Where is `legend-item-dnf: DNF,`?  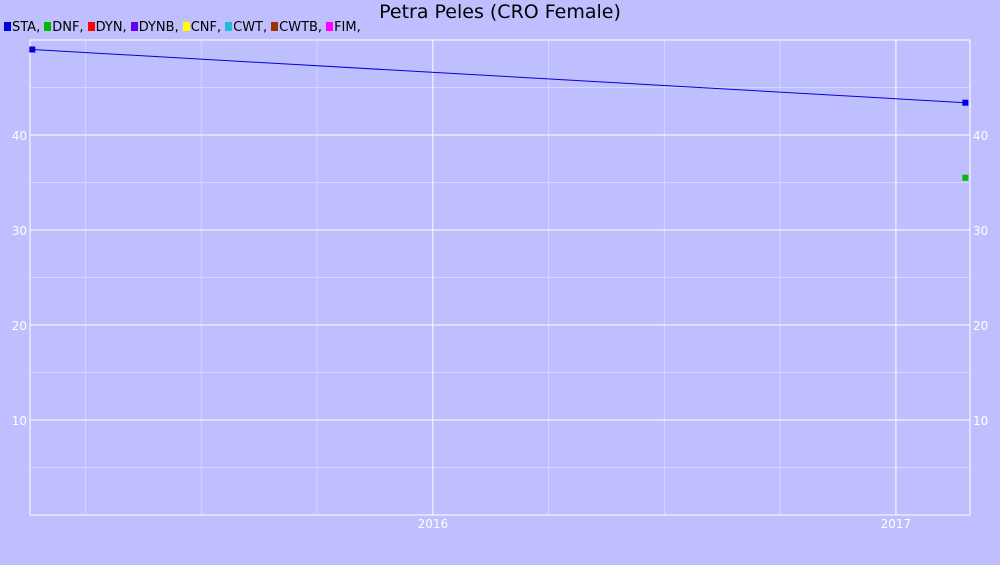 legend-item-dnf: DNF, is located at coordinates (64, 27).